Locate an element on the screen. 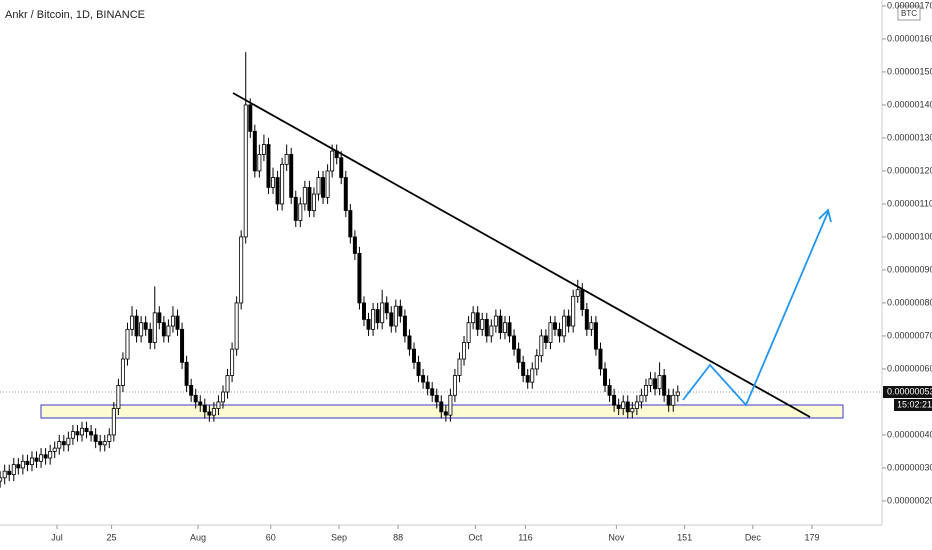 The width and height of the screenshot is (932, 550). x-tick-label: Jul is located at coordinates (57, 537).